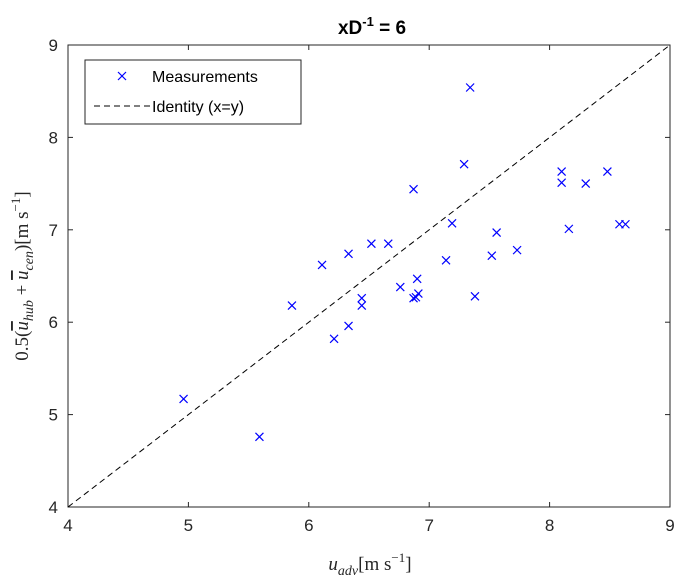  What do you see at coordinates (53, 507) in the screenshot?
I see `y-tick-label: 4` at bounding box center [53, 507].